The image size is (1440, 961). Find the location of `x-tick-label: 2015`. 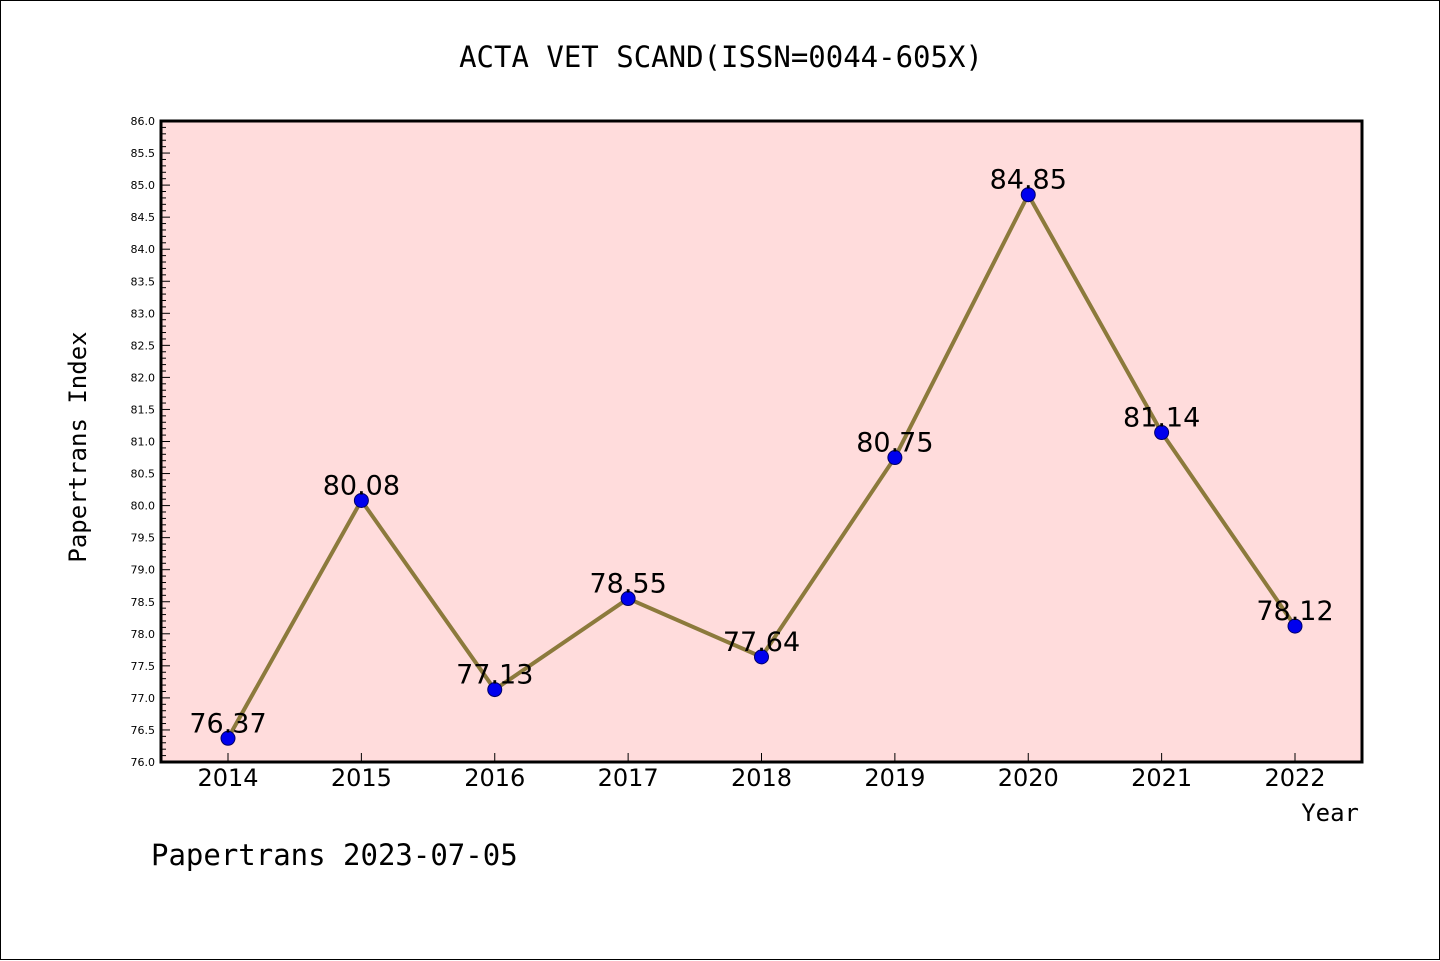

x-tick-label: 2015 is located at coordinates (361, 778).